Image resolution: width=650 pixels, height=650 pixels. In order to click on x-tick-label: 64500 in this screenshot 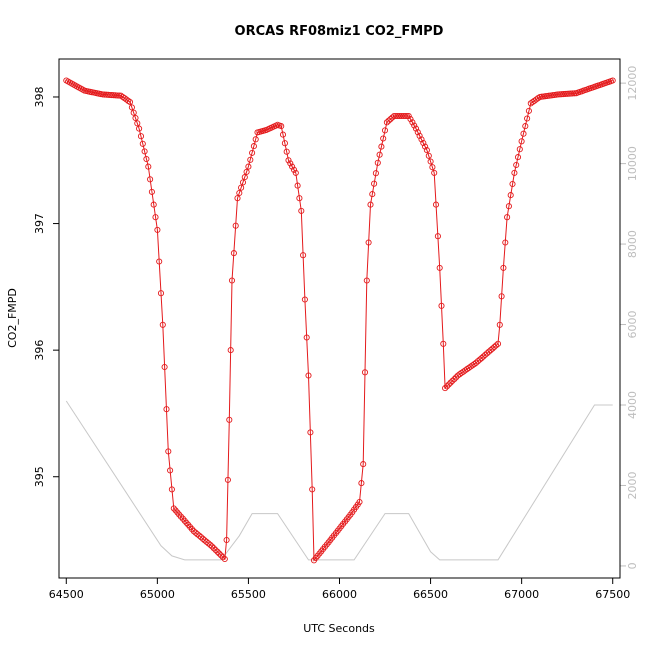, I will do `click(66, 594)`.